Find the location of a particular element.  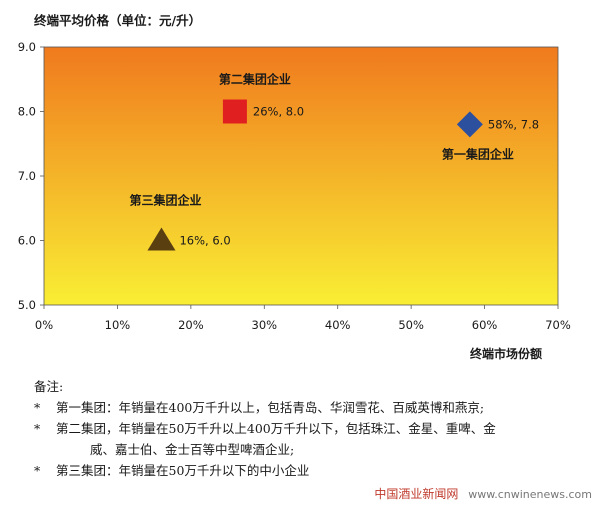

watermark-logo: 中国酒业新闻网 is located at coordinates (416, 494).